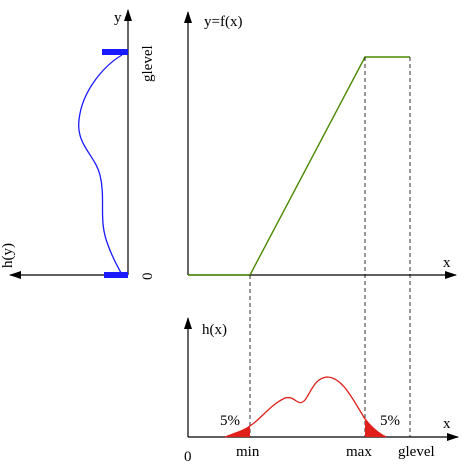  What do you see at coordinates (118, 18) in the screenshot?
I see `axis-label: y` at bounding box center [118, 18].